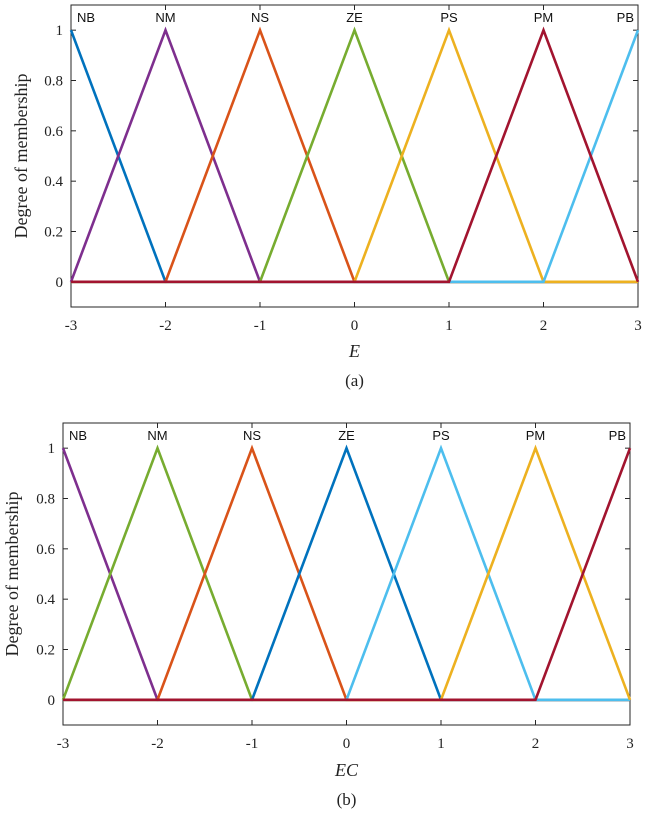 The height and width of the screenshot is (814, 645). I want to click on x-axis-title: EC, so click(346, 770).